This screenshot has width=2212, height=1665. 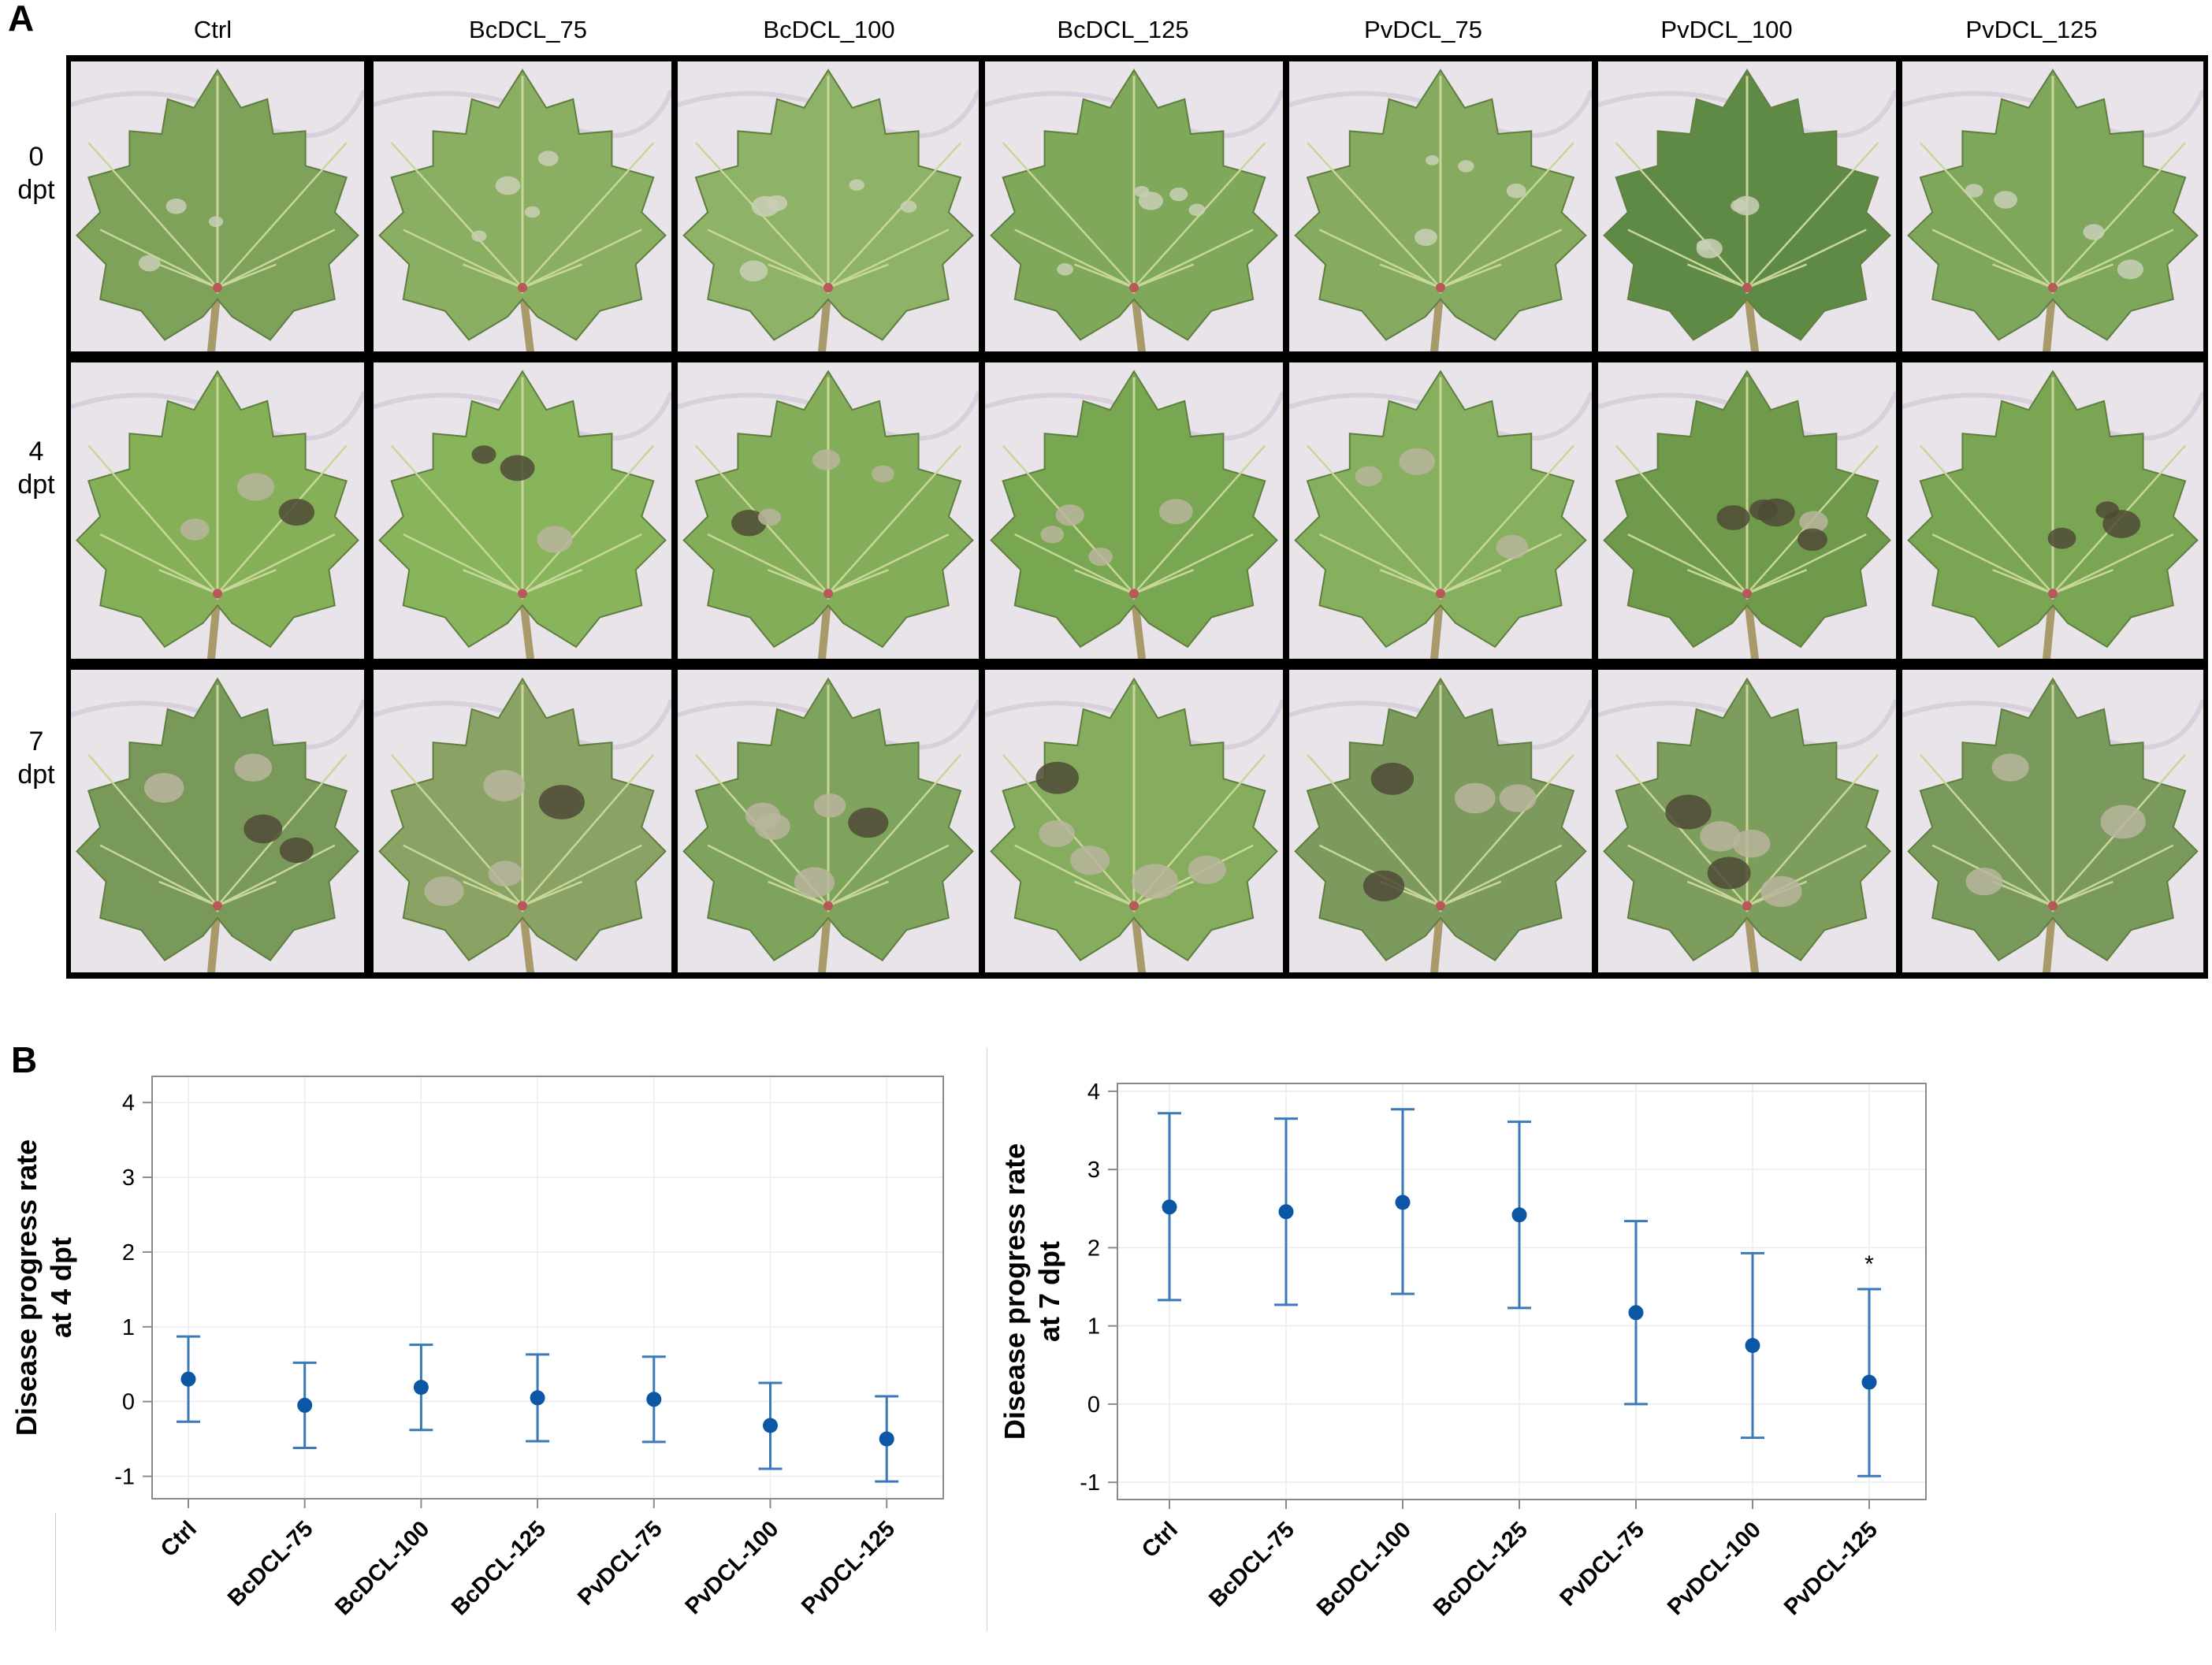 I want to click on panel-a-letter: A, so click(x=22, y=19).